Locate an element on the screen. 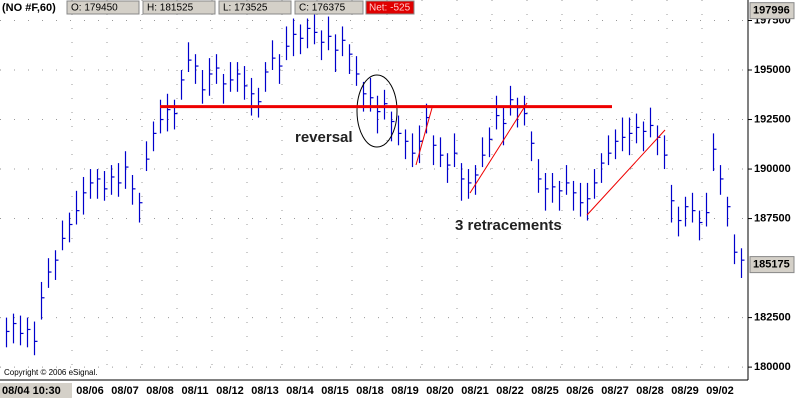 This screenshot has height=413, width=796. y-tick-label: 195000 is located at coordinates (772, 70).